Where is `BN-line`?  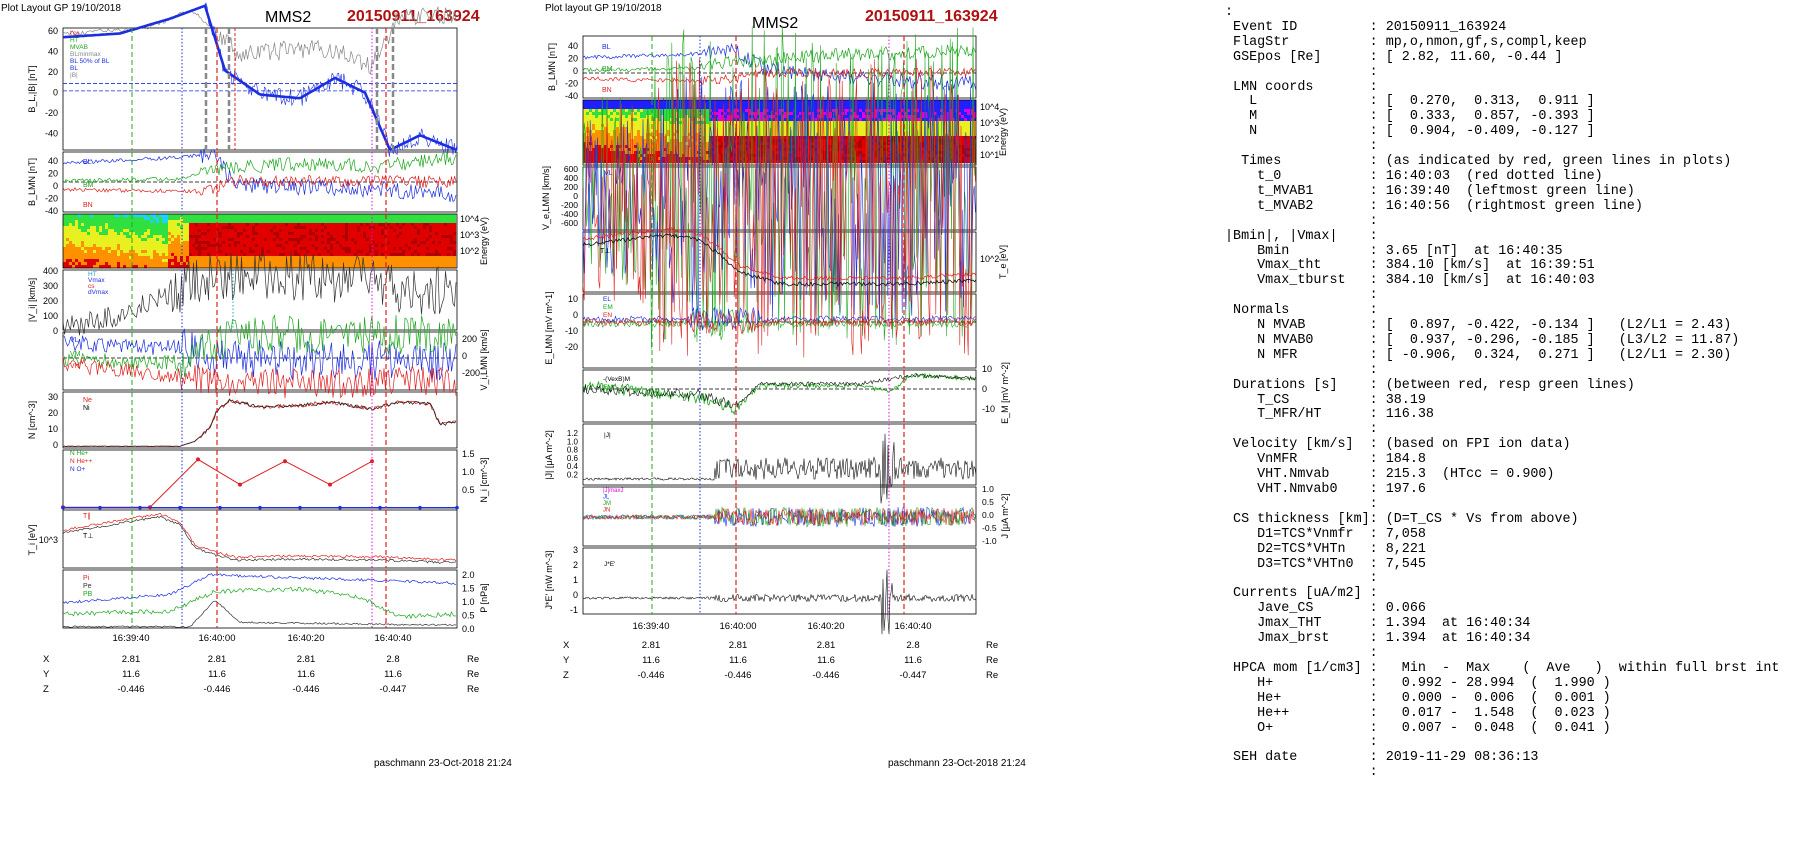 BN-line is located at coordinates (259, 185).